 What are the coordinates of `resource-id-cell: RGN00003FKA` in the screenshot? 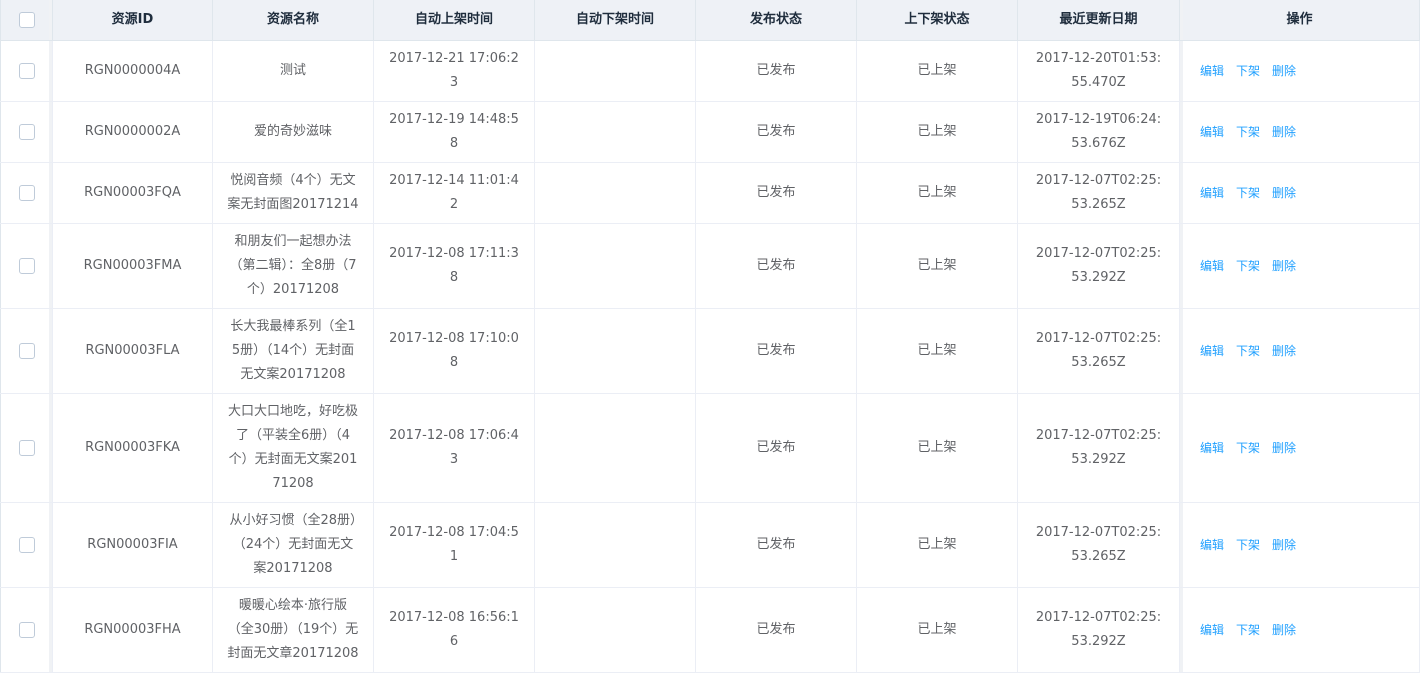 It's located at (132, 448).